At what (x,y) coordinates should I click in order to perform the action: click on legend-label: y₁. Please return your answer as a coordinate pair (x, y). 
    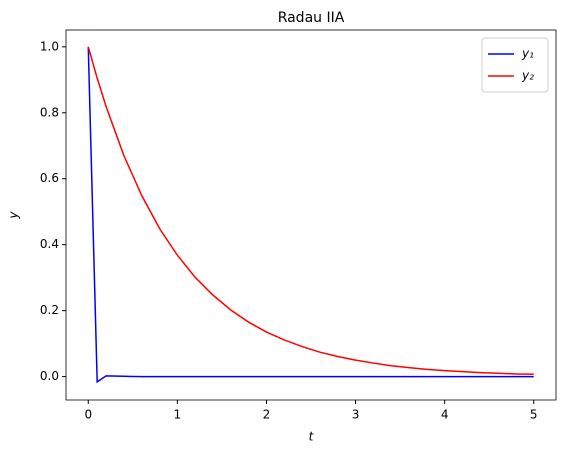
    Looking at the image, I should click on (527, 54).